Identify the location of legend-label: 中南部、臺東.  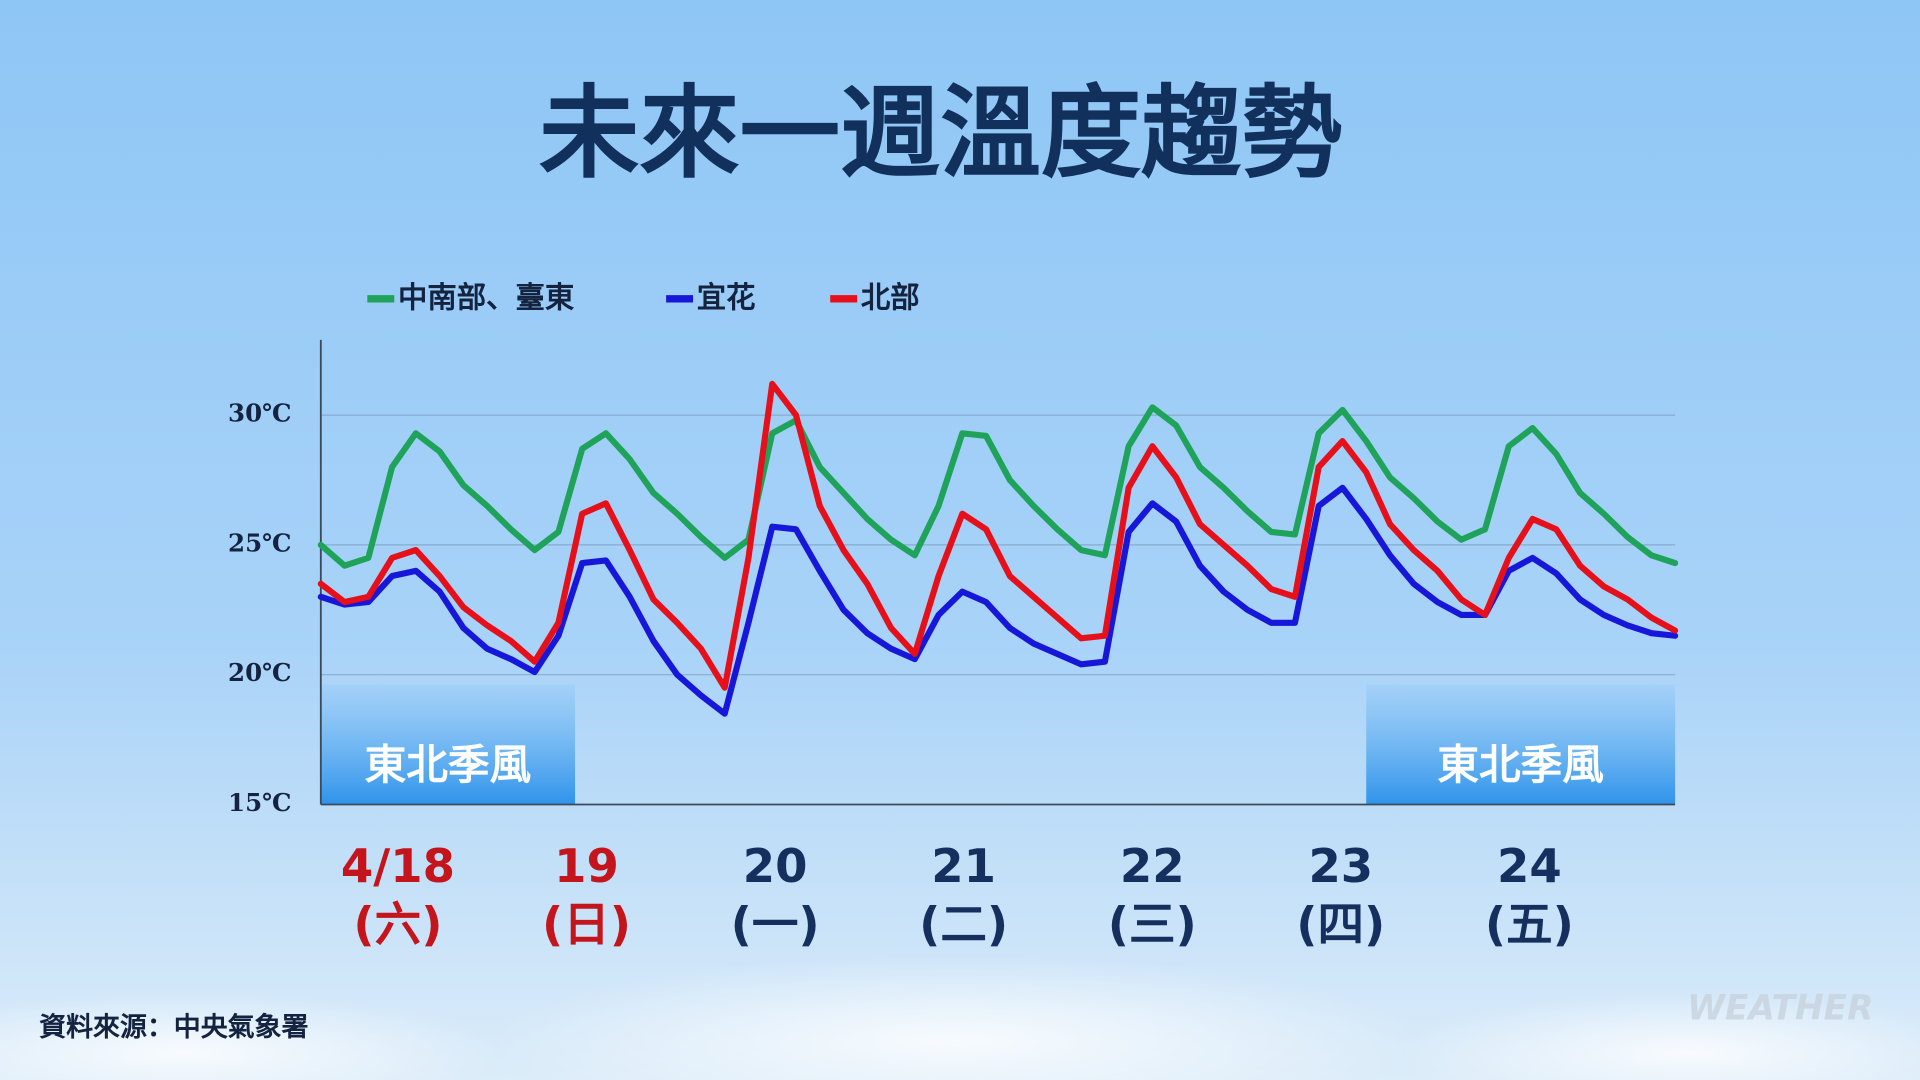
(486, 297).